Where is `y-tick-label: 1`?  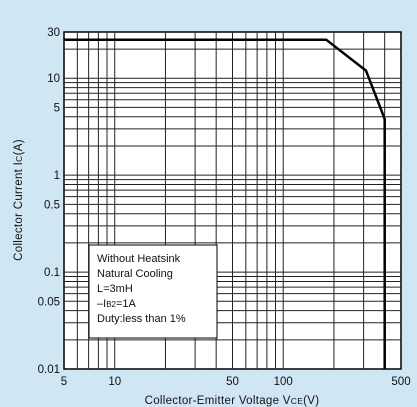
y-tick-label: 1 is located at coordinates (57, 176).